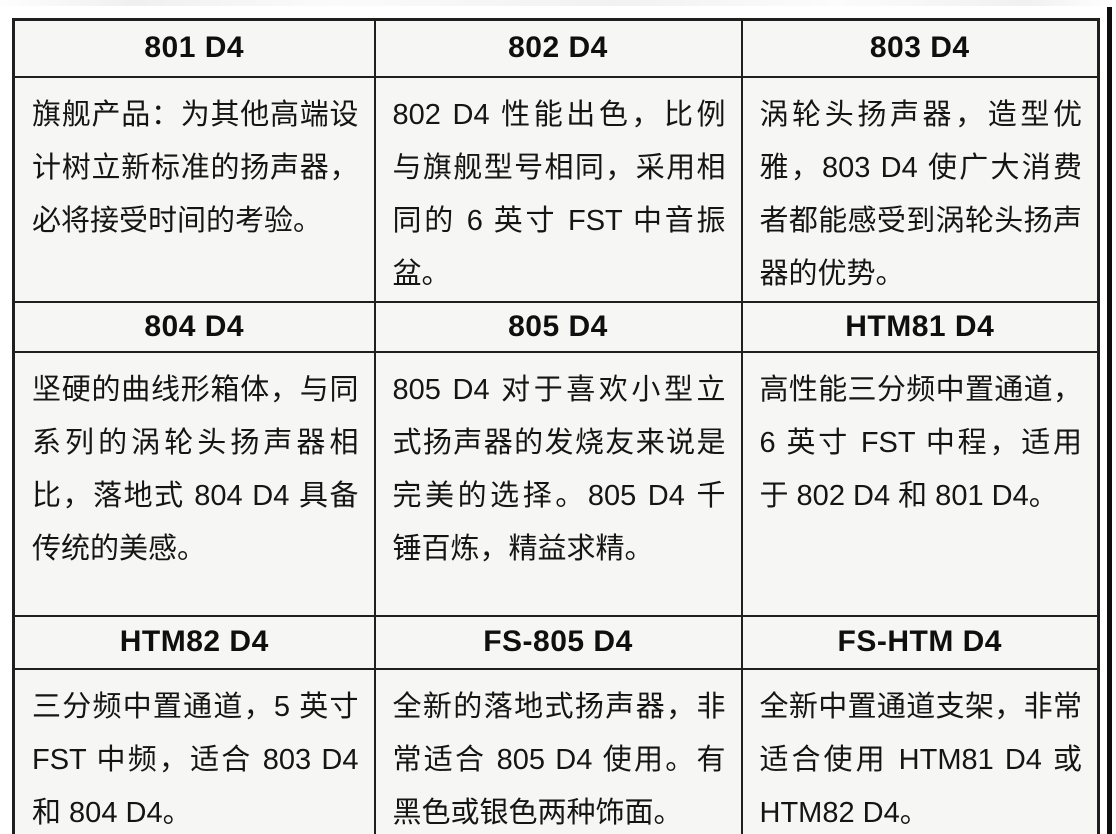  Describe the element at coordinates (920, 642) in the screenshot. I see `product-header-fs-htm-d4: FS-HTM D4` at that location.